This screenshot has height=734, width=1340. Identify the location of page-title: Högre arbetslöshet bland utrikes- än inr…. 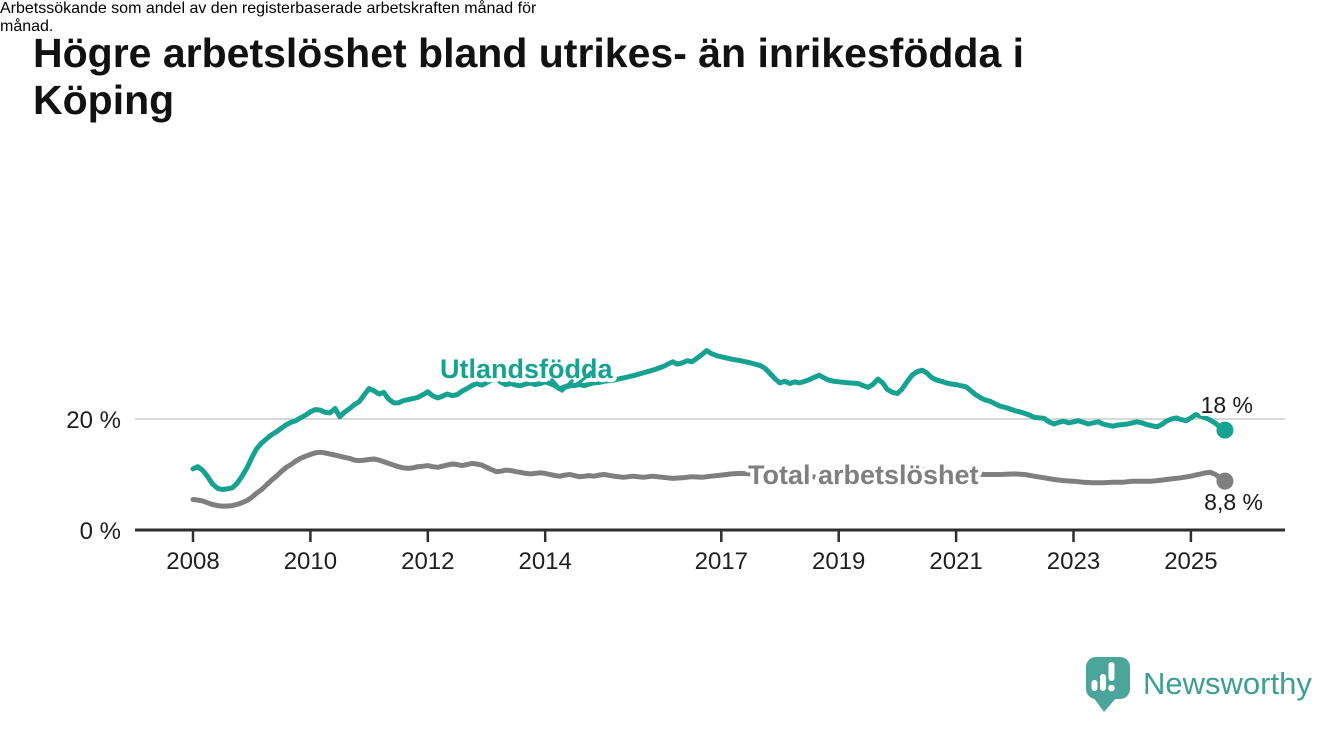
(643, 77).